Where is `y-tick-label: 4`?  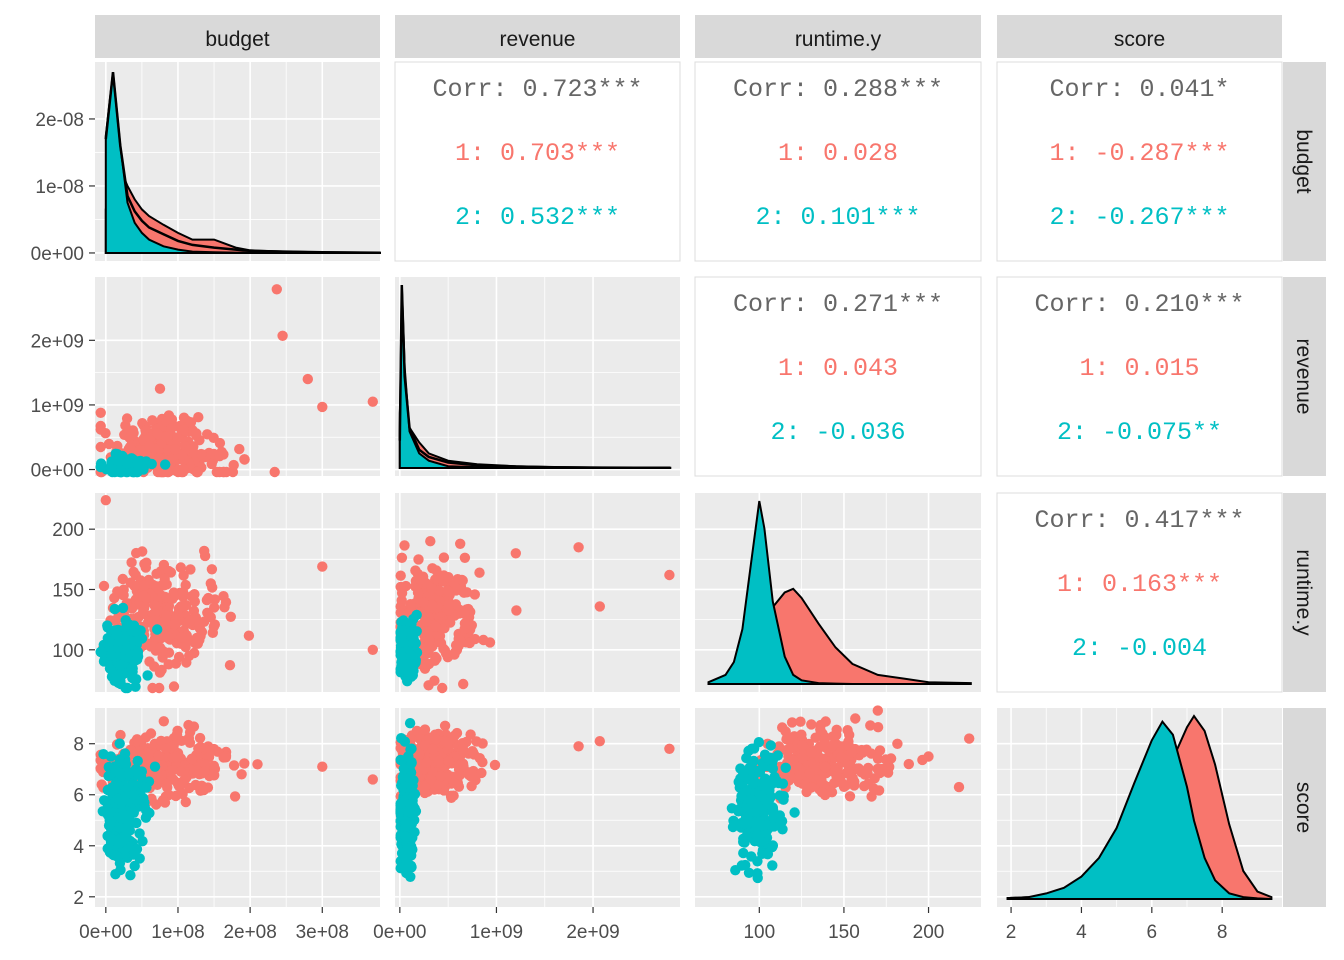 y-tick-label: 4 is located at coordinates (78, 847).